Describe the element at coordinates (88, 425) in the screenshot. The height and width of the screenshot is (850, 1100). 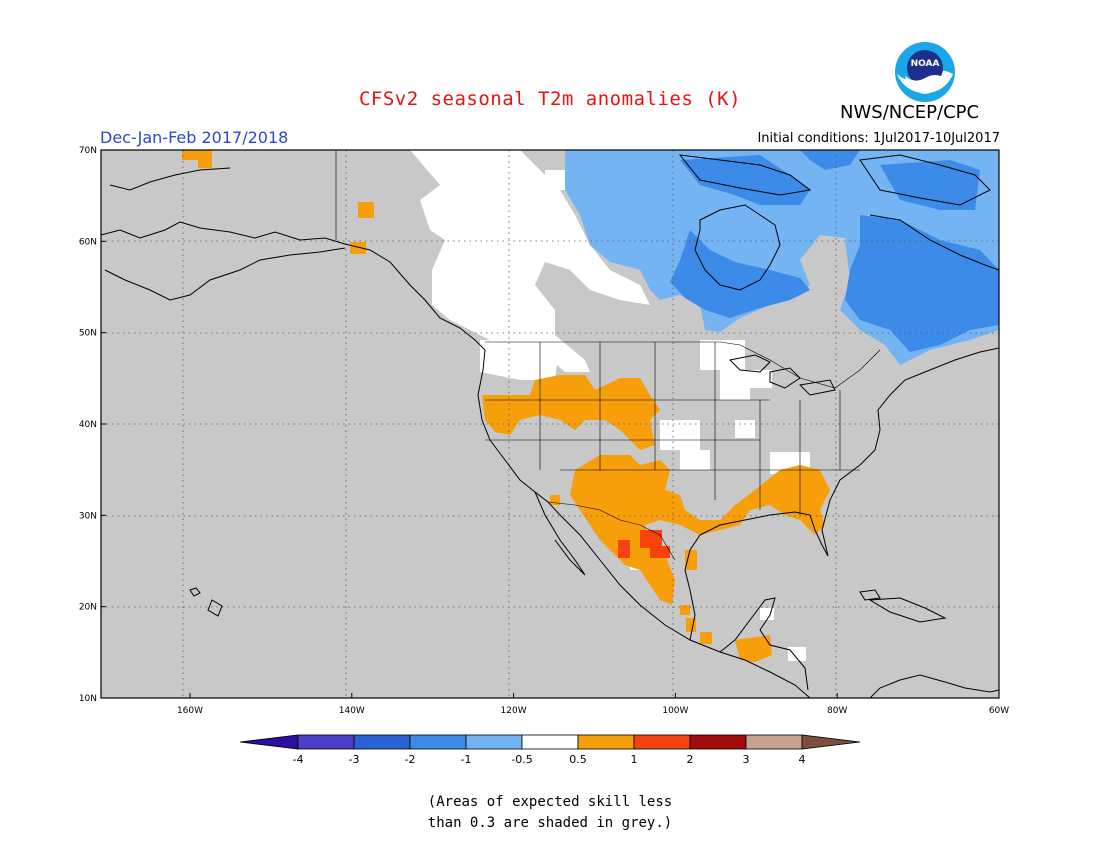
I see `lat-label: 40N` at that location.